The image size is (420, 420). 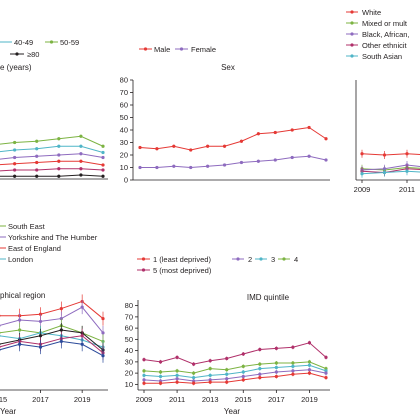 What do you see at coordinates (232, 411) in the screenshot?
I see `imd-x-axis-title: Year` at bounding box center [232, 411].